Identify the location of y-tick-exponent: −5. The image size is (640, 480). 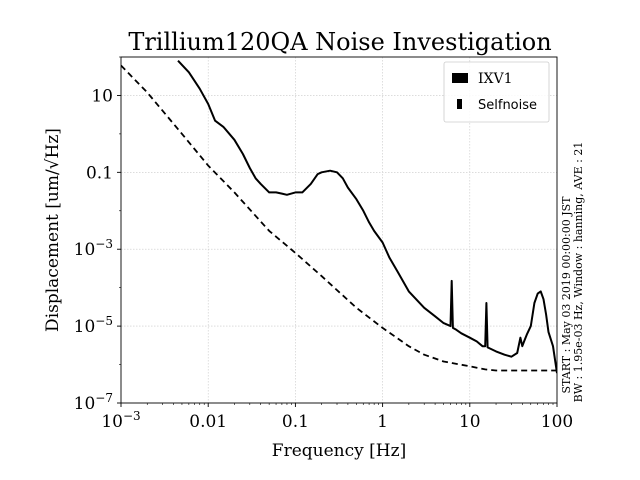
(104, 321).